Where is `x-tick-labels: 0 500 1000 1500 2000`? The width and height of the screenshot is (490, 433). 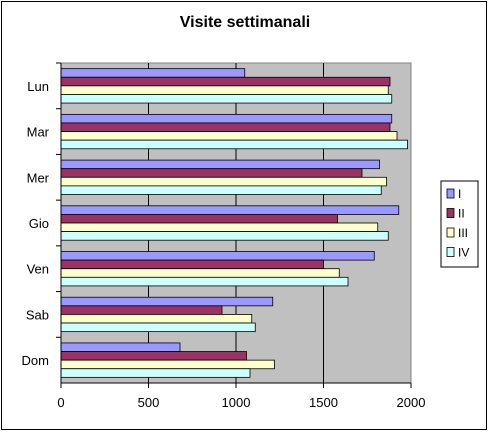
x-tick-labels: 0 500 1000 1500 2000 is located at coordinates (241, 402).